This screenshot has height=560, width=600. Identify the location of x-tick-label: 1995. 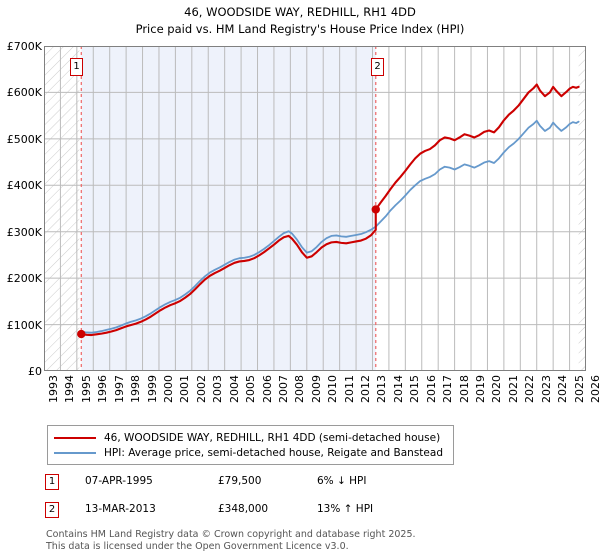
(86, 389).